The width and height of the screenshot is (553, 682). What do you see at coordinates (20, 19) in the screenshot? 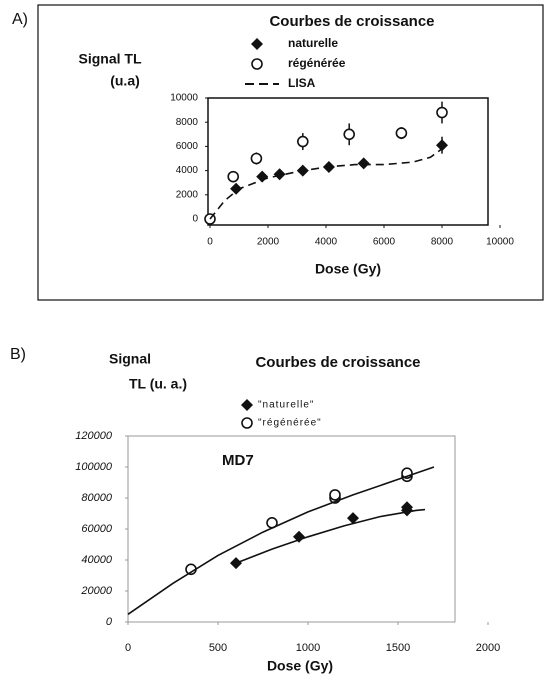
I see `panel-label: A)` at bounding box center [20, 19].